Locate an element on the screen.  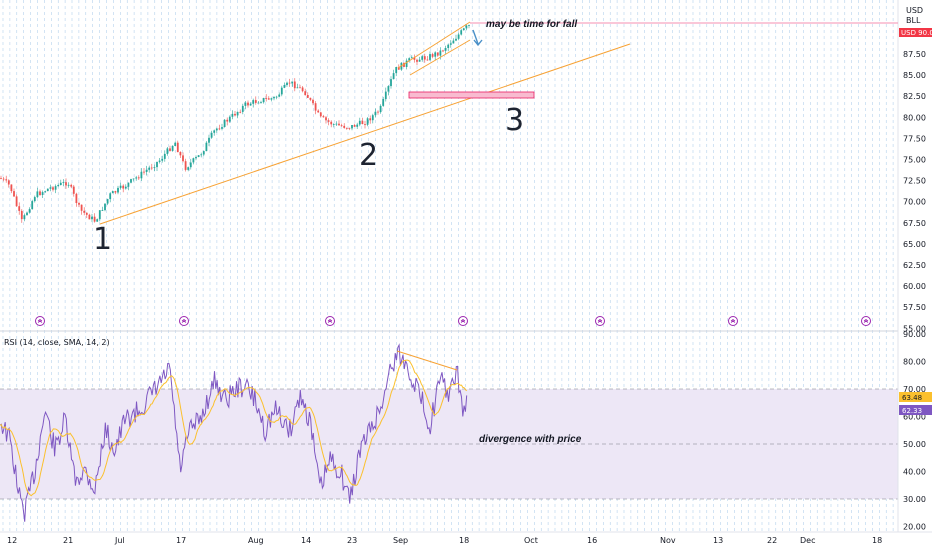
date-tick-label: Sep is located at coordinates (400, 540).